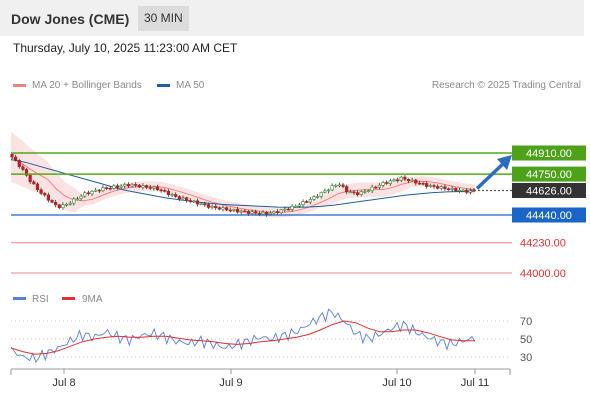  What do you see at coordinates (190, 85) in the screenshot?
I see `legend-ma50-label: MA 50` at bounding box center [190, 85].